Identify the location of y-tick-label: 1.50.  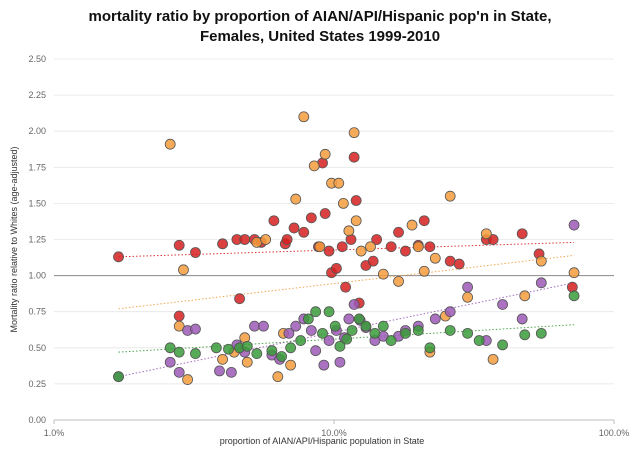
(37, 203).